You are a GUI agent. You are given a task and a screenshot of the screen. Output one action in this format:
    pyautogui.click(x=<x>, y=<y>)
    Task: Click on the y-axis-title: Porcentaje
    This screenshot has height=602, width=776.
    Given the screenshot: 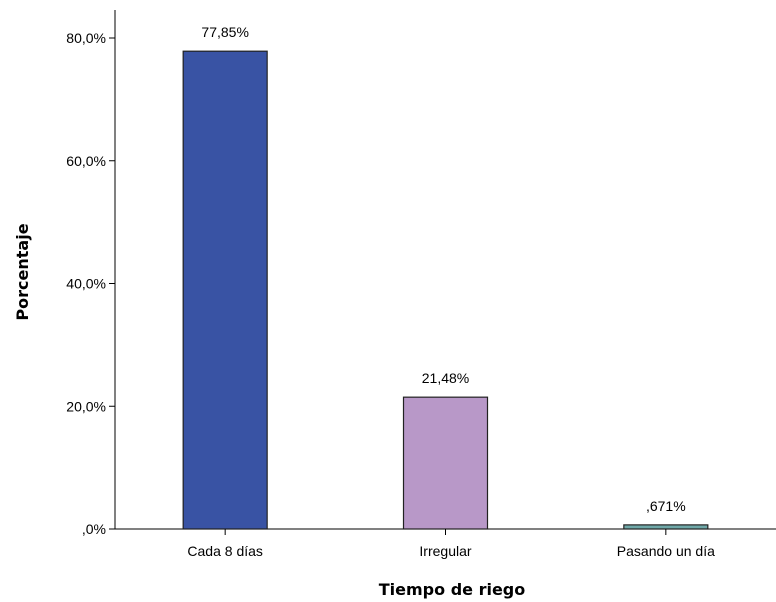 What is the action you would take?
    pyautogui.click(x=22, y=271)
    